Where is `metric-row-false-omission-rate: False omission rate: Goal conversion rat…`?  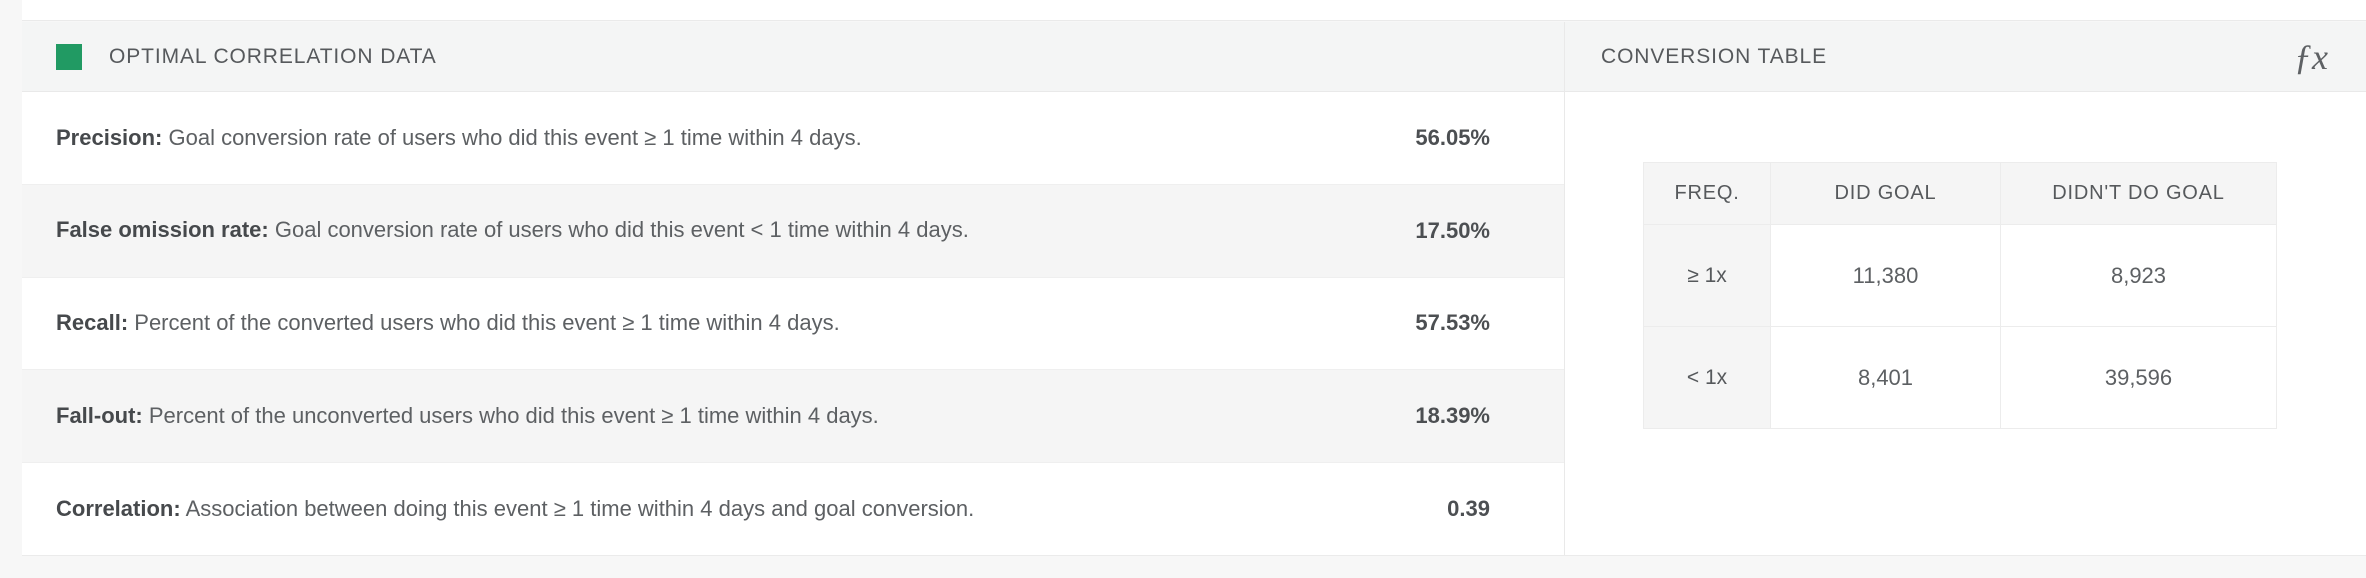
metric-row-false-omission-rate: False omission rate: Goal conversion rat… is located at coordinates (793, 231).